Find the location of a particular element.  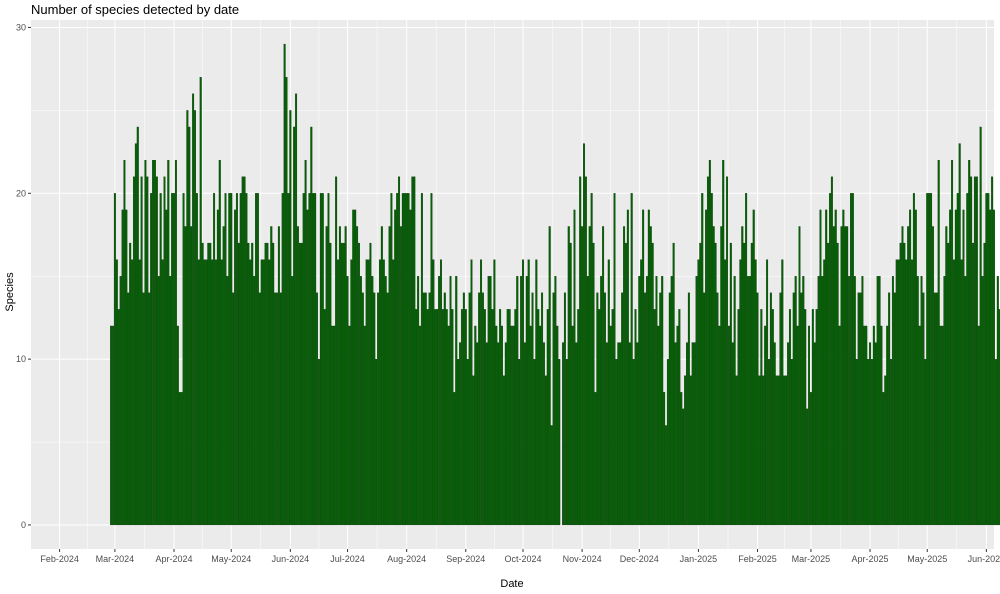

y-axis-title: Species is located at coordinates (10, 292).